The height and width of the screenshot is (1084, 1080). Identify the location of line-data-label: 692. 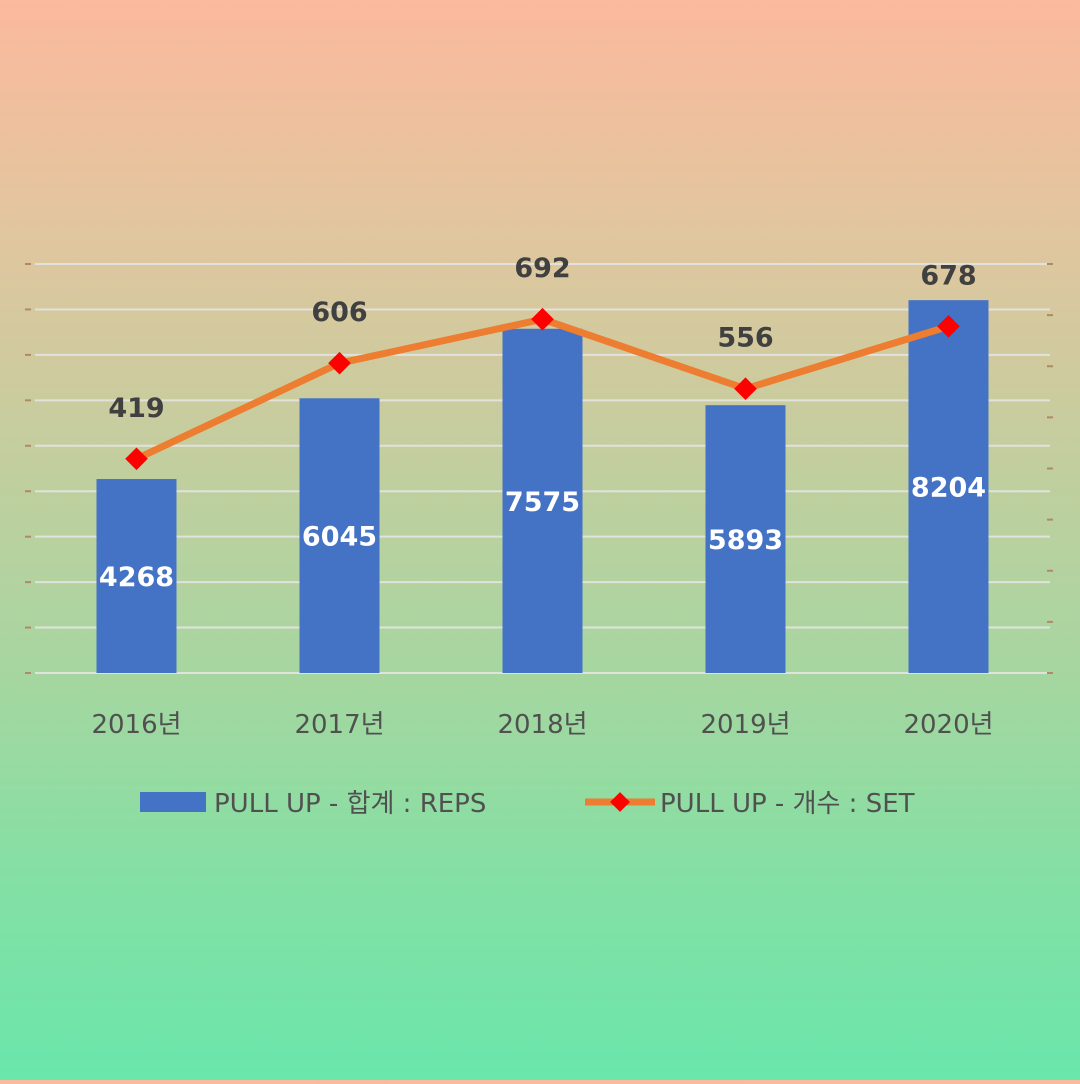
(542, 268).